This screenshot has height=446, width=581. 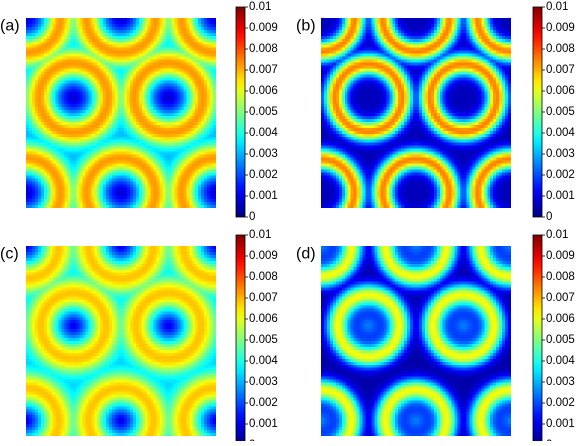 What do you see at coordinates (306, 253) in the screenshot?
I see `panel-label: (d)` at bounding box center [306, 253].